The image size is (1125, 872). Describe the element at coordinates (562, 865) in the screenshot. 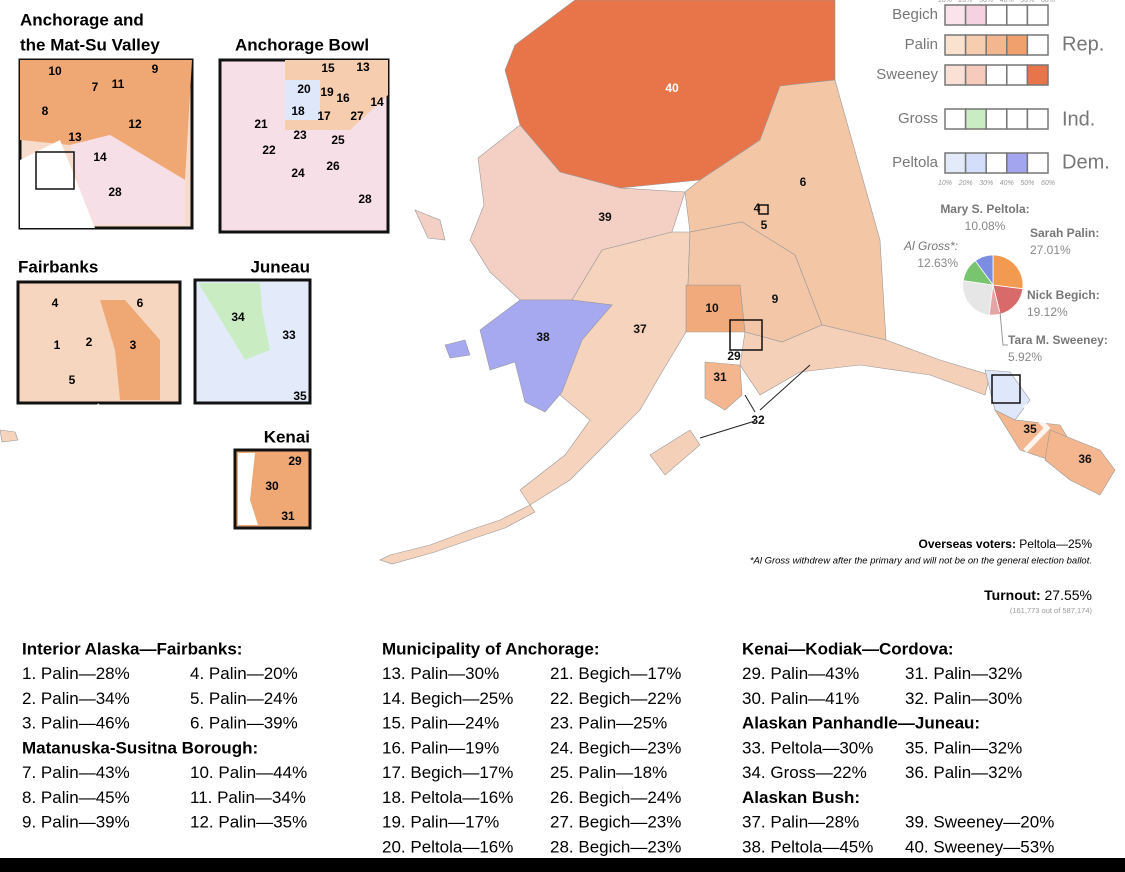

I see `bottom-bar` at that location.